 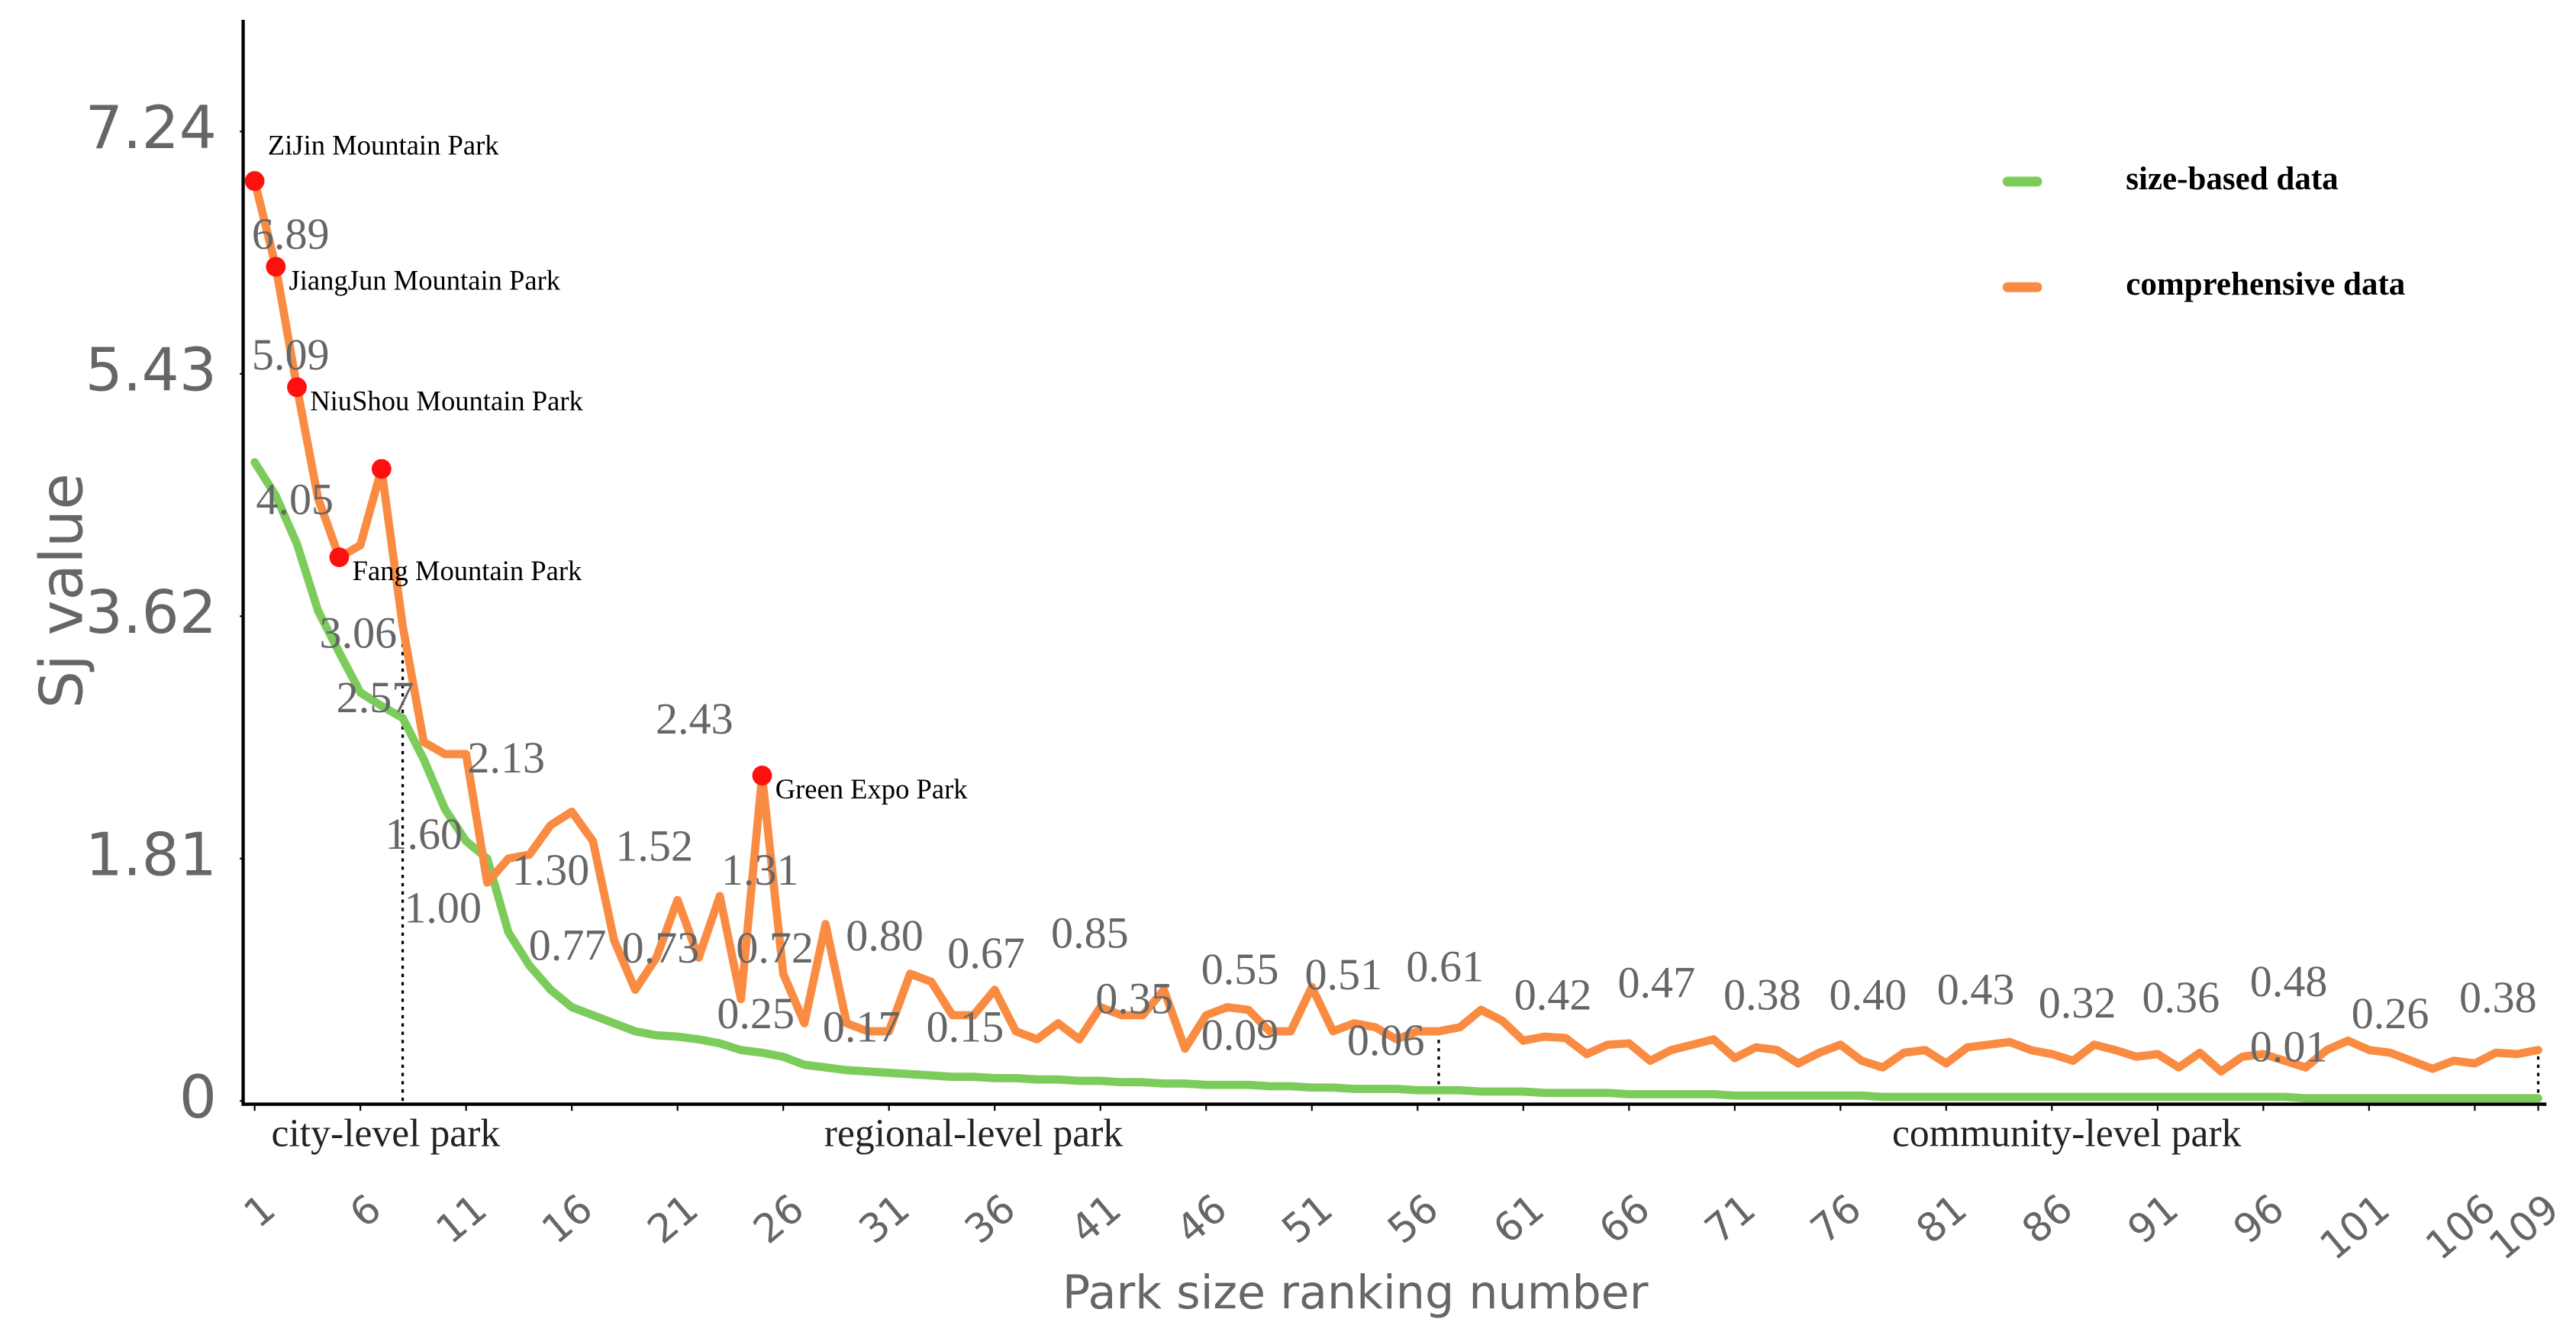 I want to click on x-tick-label: 21, so click(x=674, y=1219).